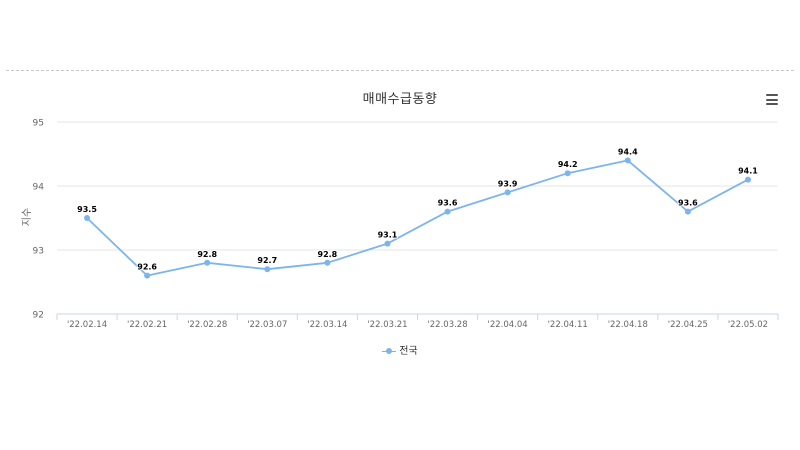 This screenshot has width=800, height=450. Describe the element at coordinates (87, 209) in the screenshot. I see `data-label: 93.5` at that location.